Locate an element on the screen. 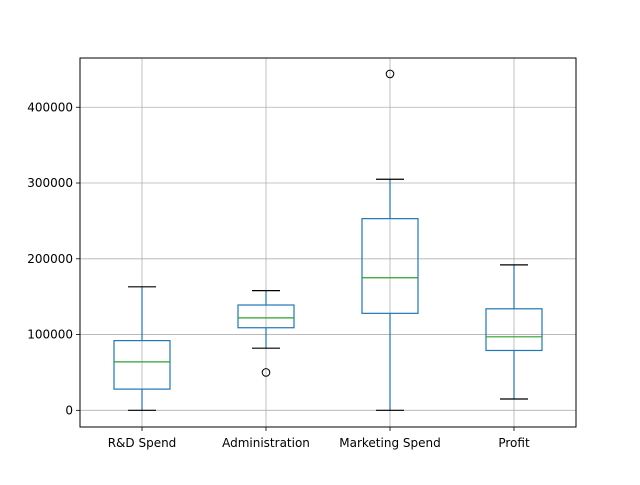 This screenshot has height=485, width=640. x-tick-label-3: Profit is located at coordinates (514, 443).